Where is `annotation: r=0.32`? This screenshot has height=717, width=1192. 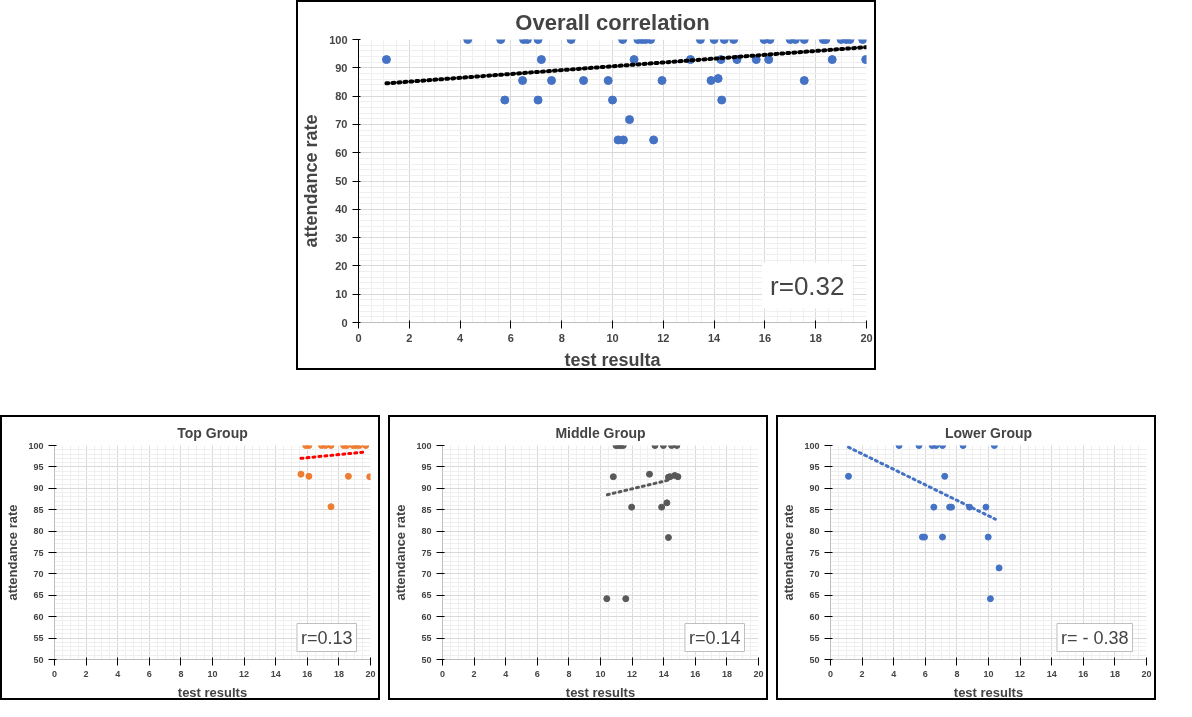
annotation: r=0.32 is located at coordinates (807, 285).